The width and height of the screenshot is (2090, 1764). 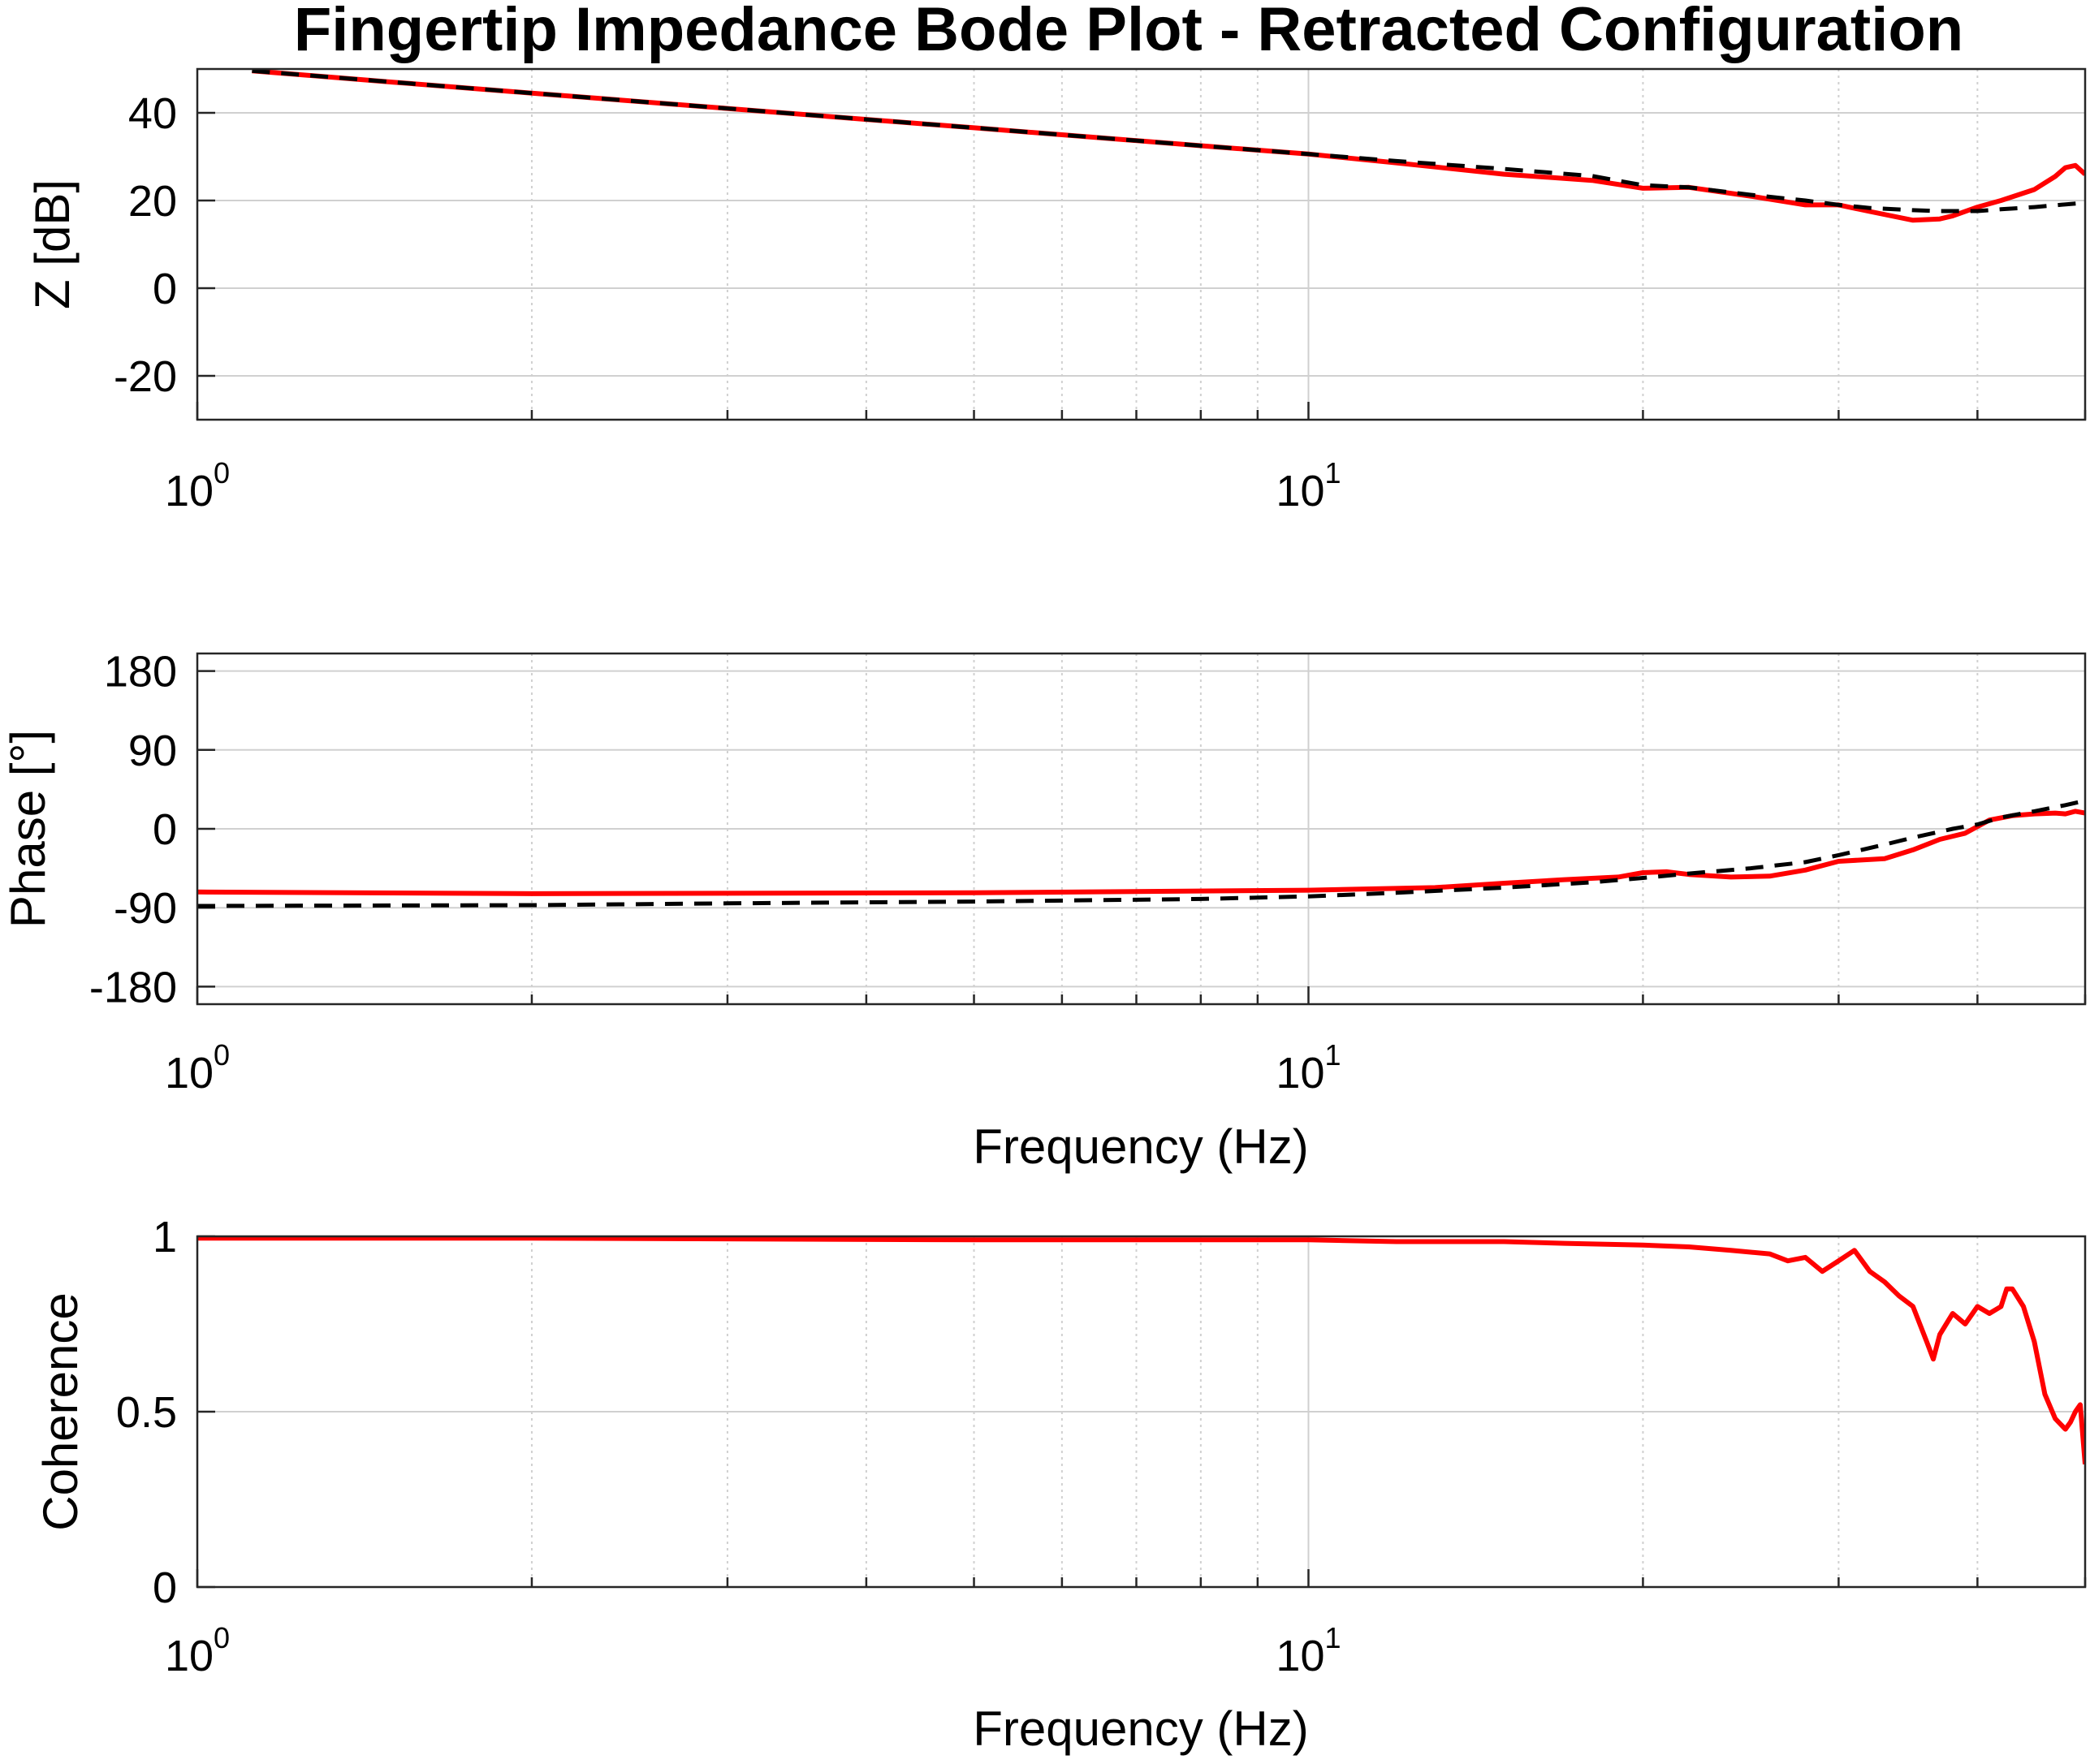 What do you see at coordinates (145, 376) in the screenshot?
I see `y-tick-label: -20` at bounding box center [145, 376].